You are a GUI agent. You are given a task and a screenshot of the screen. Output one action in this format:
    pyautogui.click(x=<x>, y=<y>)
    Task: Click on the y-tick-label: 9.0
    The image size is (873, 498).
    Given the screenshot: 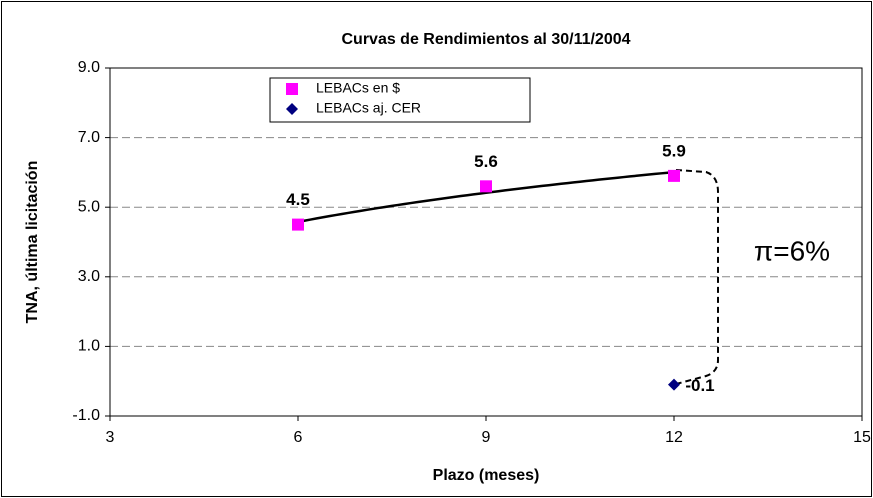 What is the action you would take?
    pyautogui.click(x=89, y=67)
    